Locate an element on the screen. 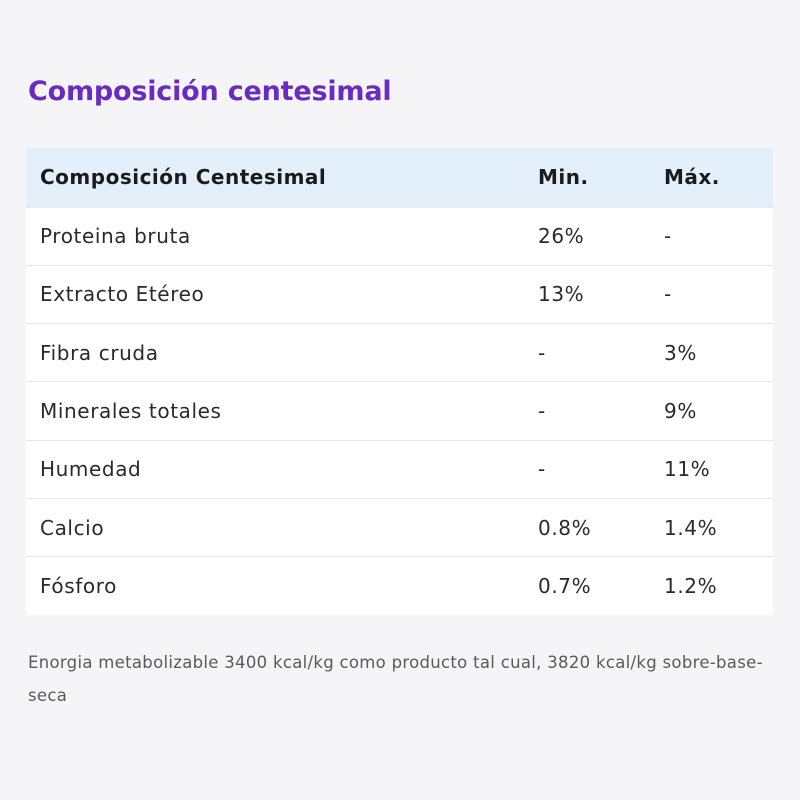  table-row: Minerales totales - 9% is located at coordinates (399, 410).